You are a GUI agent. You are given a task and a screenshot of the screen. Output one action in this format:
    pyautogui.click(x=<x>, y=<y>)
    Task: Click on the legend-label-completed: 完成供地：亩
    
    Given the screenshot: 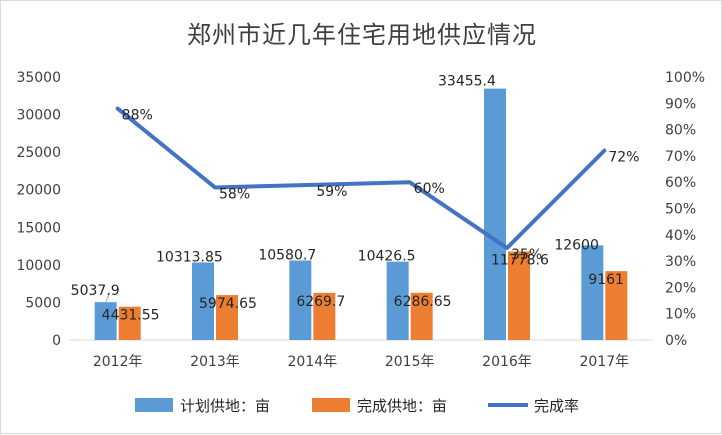 What is the action you would take?
    pyautogui.click(x=402, y=406)
    